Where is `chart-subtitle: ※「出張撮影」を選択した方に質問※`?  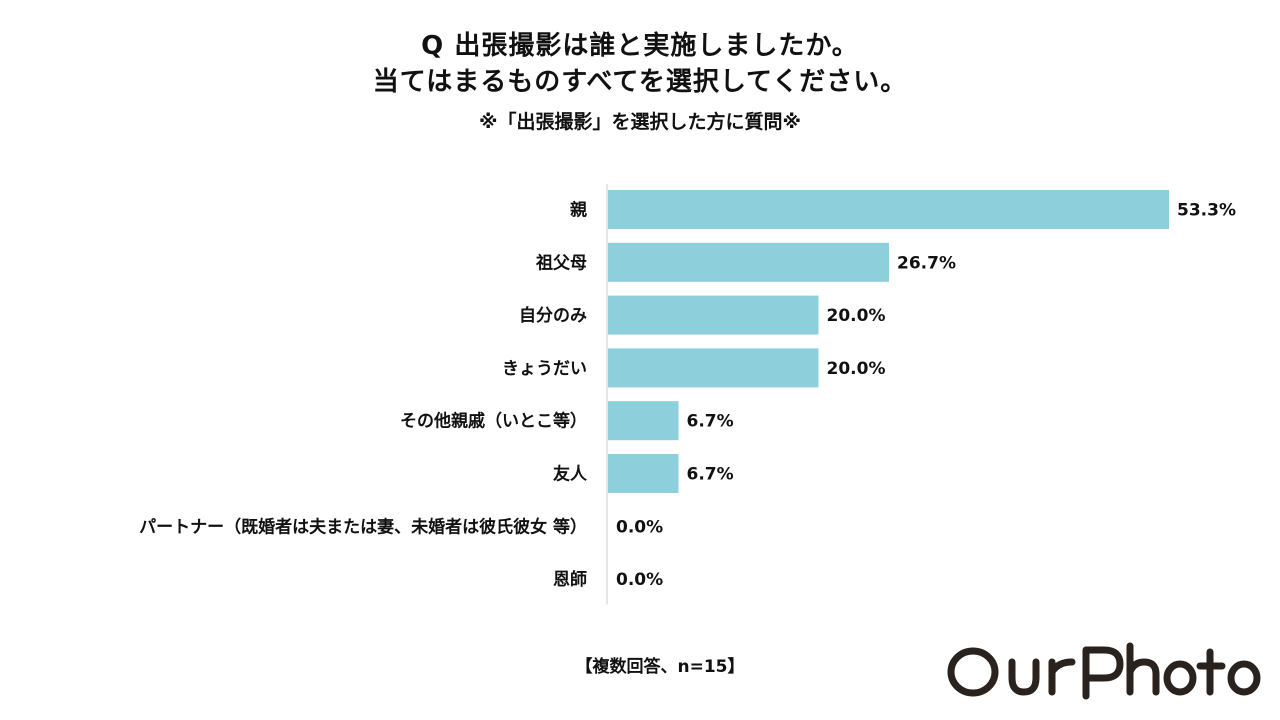
chart-subtitle: ※「出張撮影」を選択した方に質問※ is located at coordinates (640, 122).